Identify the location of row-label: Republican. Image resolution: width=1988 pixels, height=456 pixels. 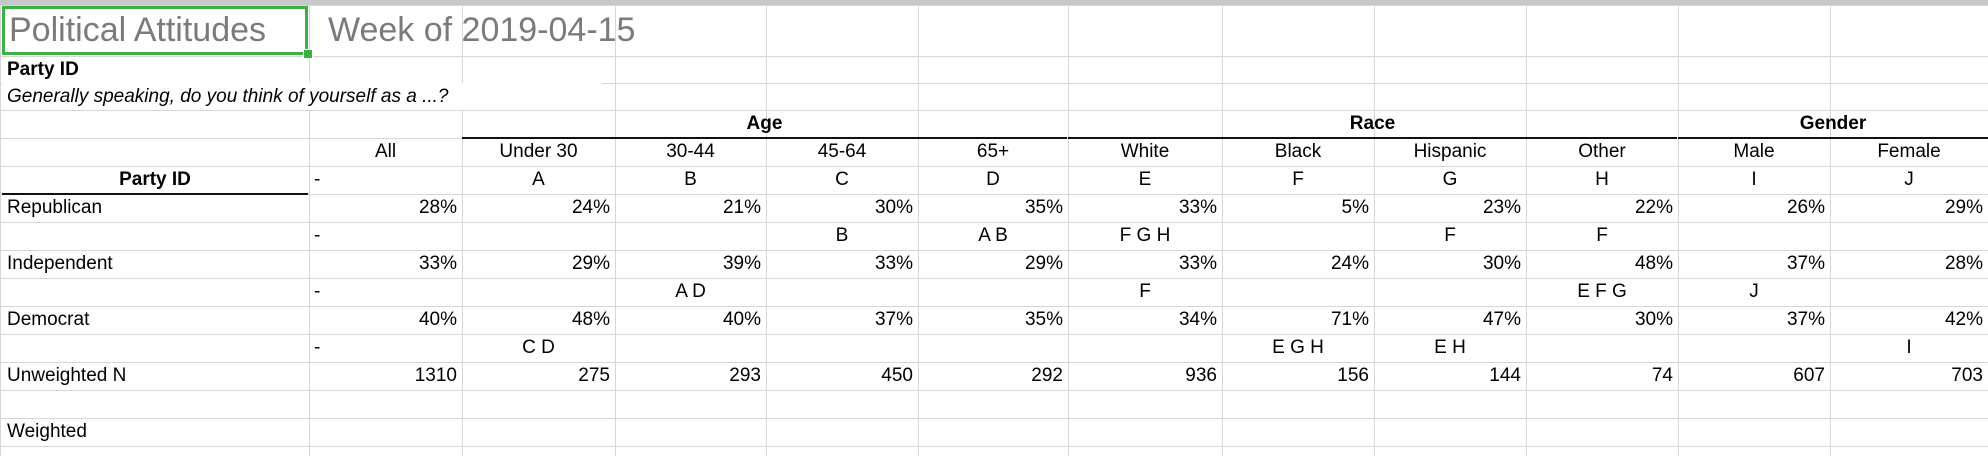
(55, 207).